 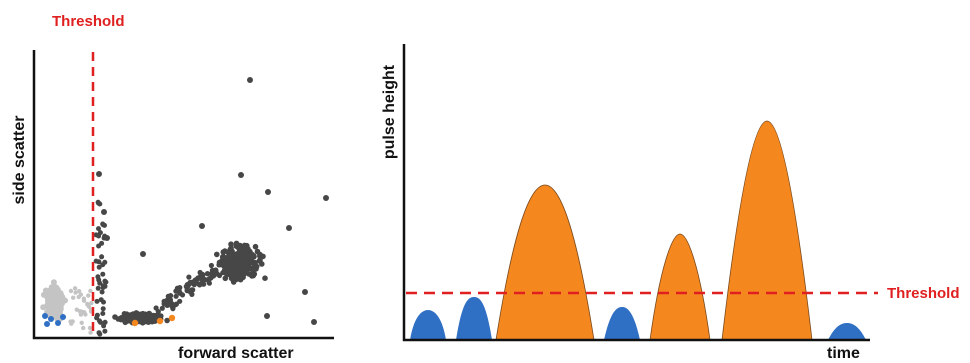 I want to click on time-axis-label: time, so click(x=843, y=353).